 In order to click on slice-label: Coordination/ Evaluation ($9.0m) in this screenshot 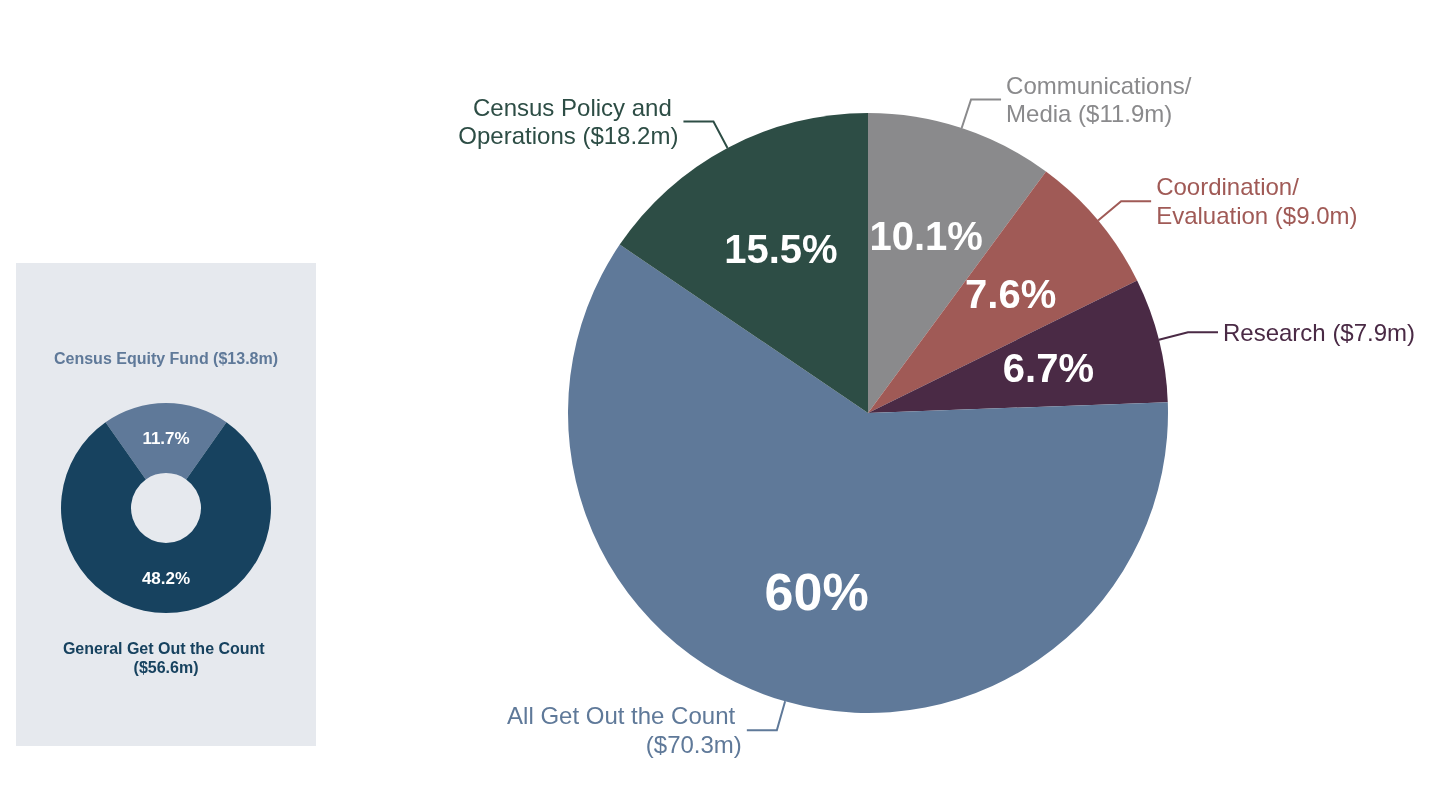, I will do `click(1257, 201)`.